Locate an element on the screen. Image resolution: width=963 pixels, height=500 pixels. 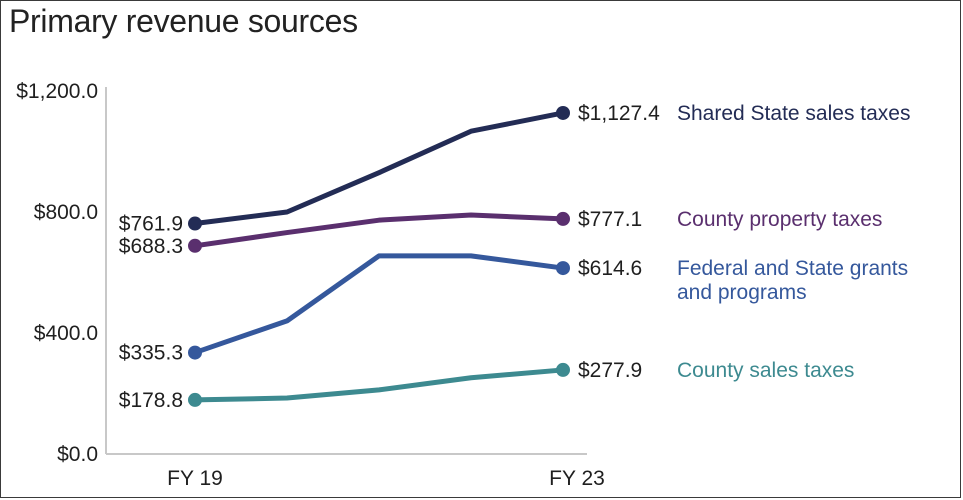
x-tick-label: FY 23 is located at coordinates (577, 478).